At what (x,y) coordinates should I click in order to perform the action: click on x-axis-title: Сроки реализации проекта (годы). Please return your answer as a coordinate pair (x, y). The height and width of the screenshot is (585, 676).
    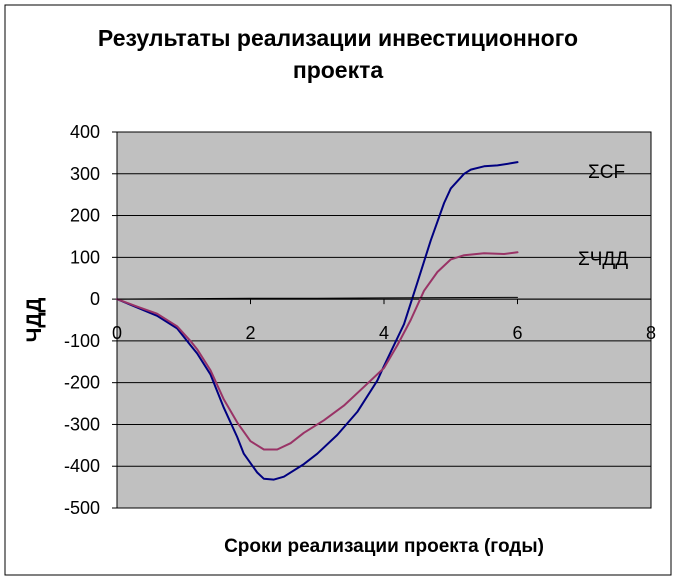
    Looking at the image, I should click on (384, 546).